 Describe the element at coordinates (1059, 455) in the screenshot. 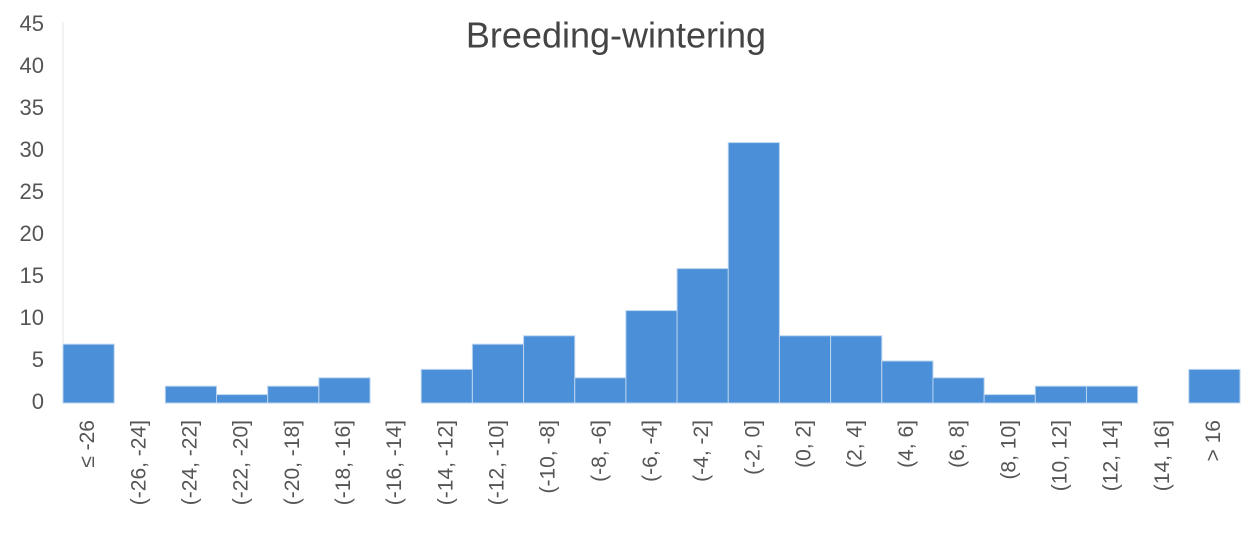

I see `x-tick-label: (10, 12]` at that location.